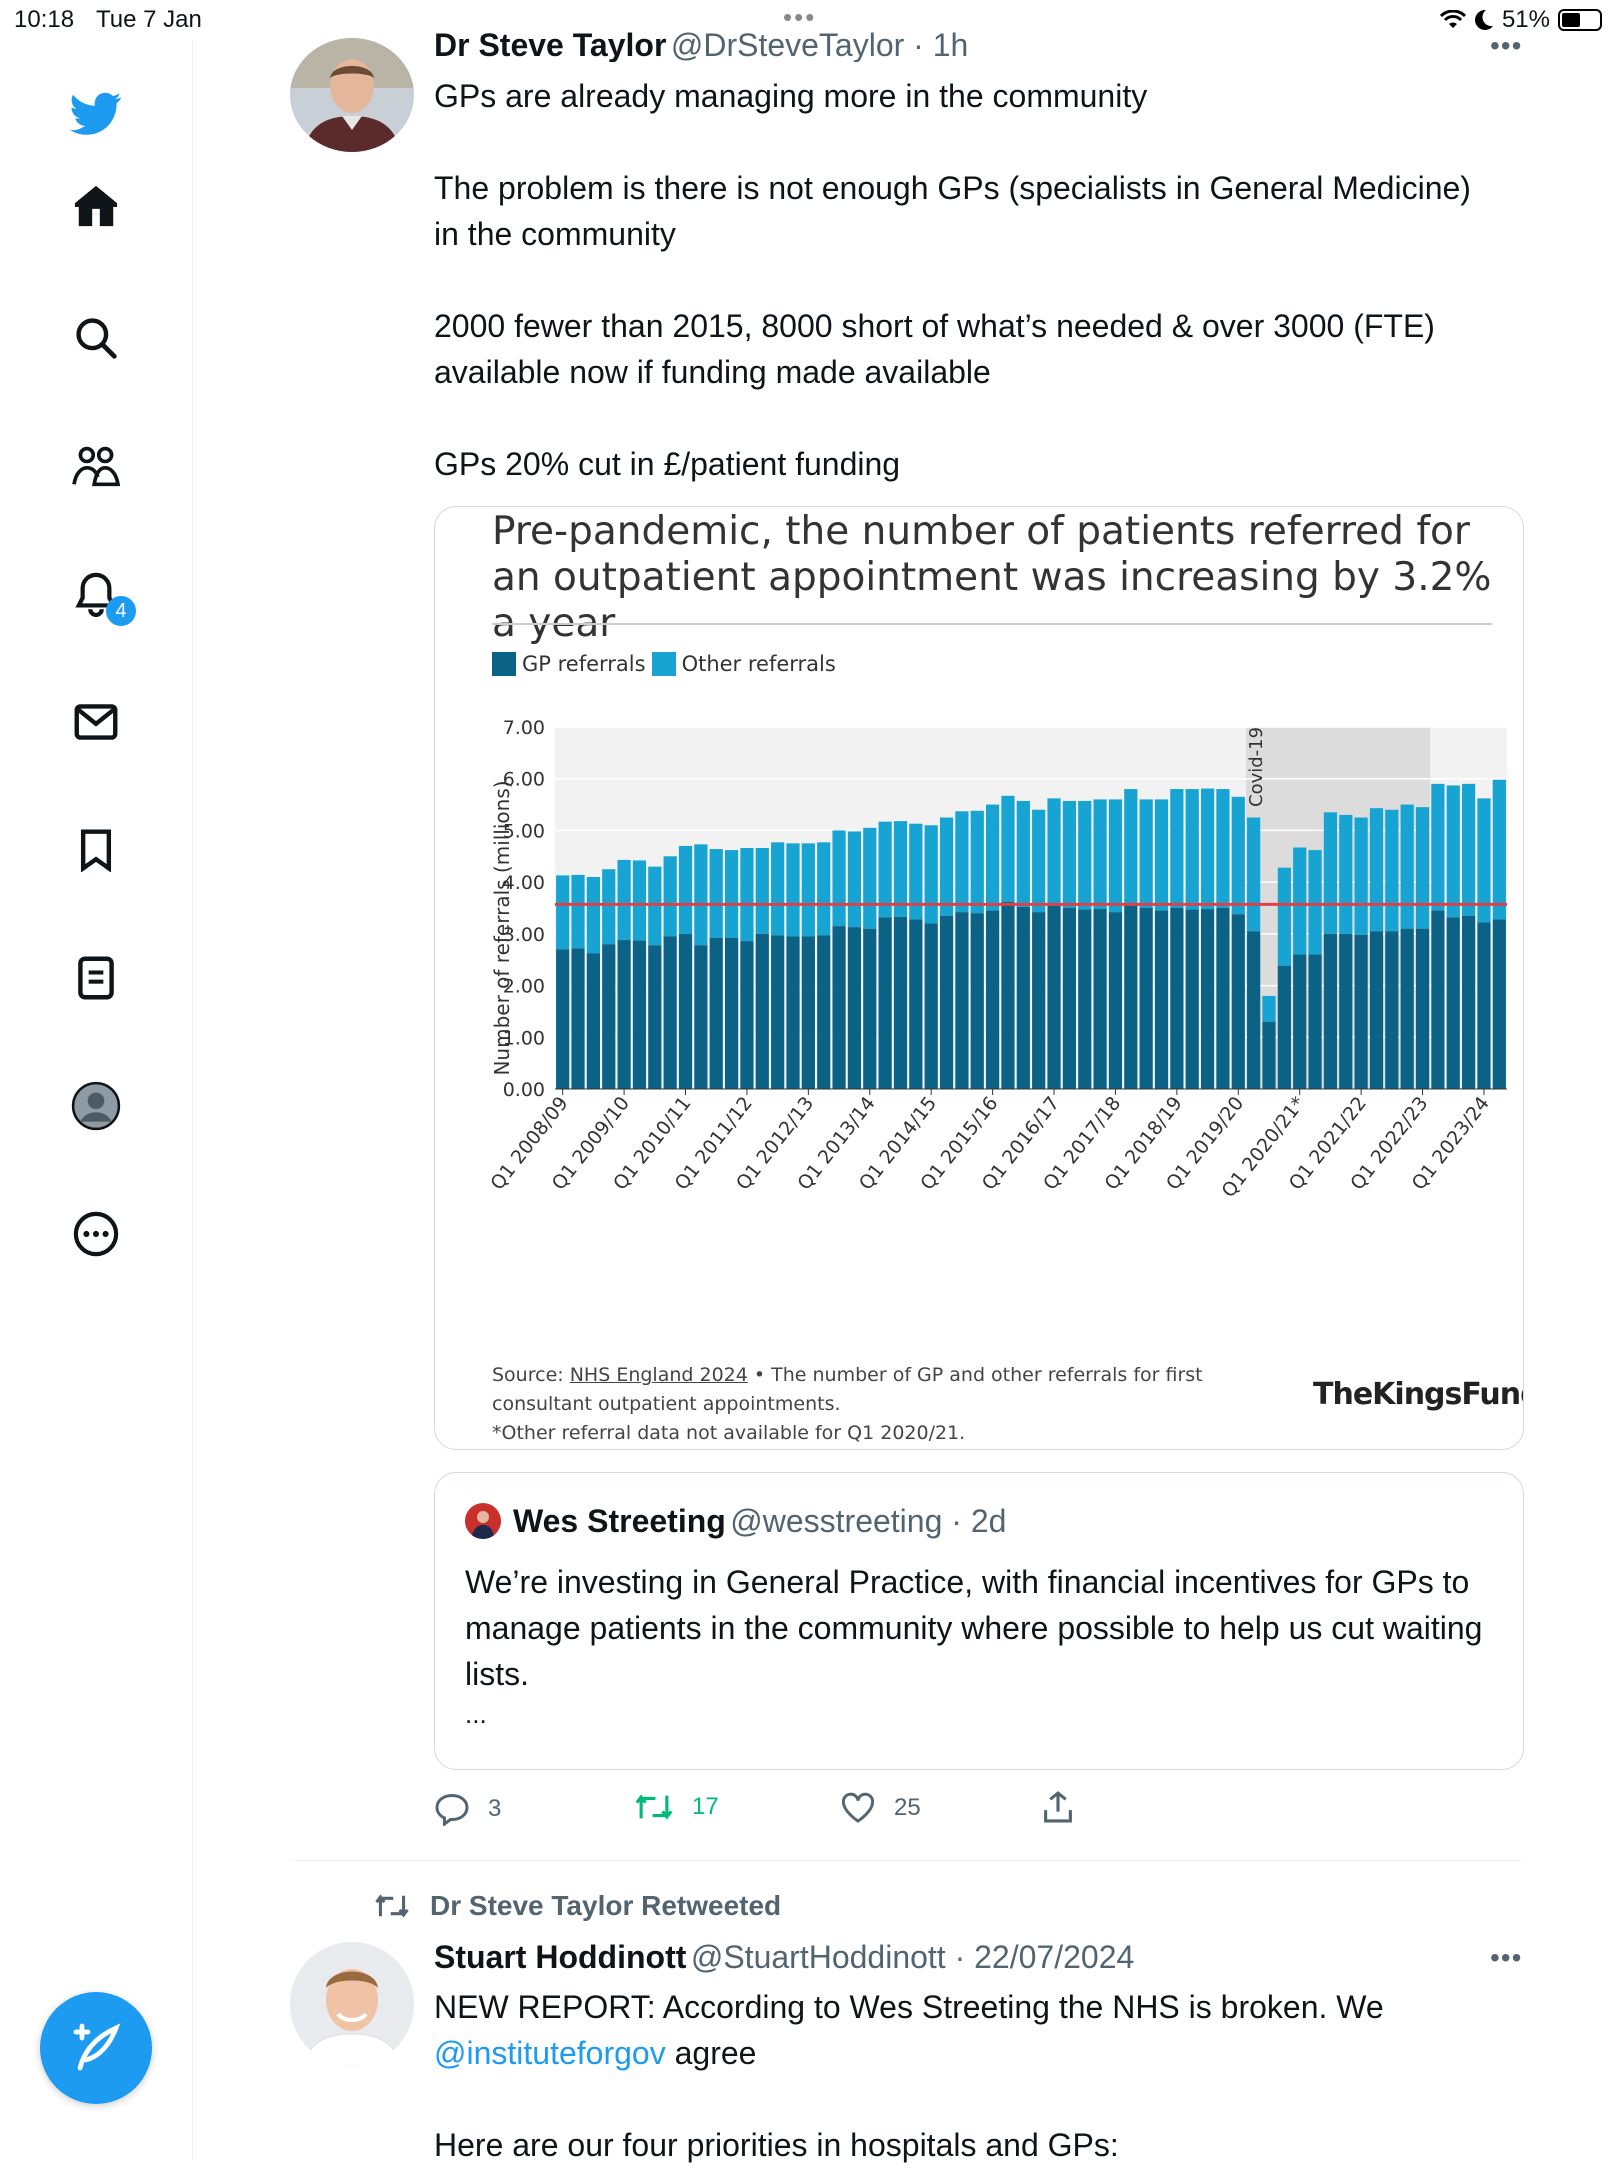 The image size is (1620, 2168). I want to click on profile-icon, so click(96, 1106).